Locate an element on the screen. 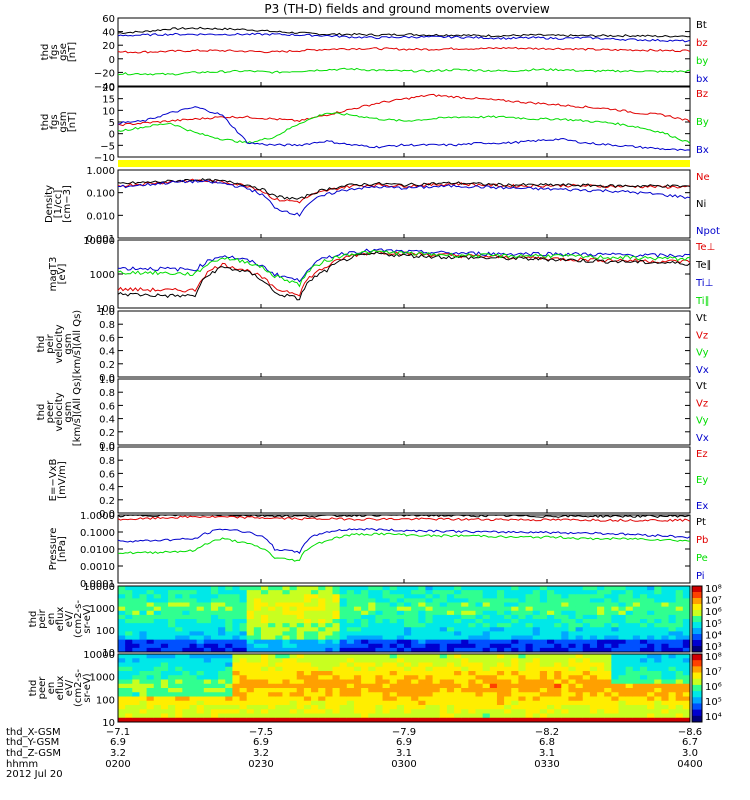 This screenshot has height=800, width=750. legend-entry: Ni is located at coordinates (701, 204).